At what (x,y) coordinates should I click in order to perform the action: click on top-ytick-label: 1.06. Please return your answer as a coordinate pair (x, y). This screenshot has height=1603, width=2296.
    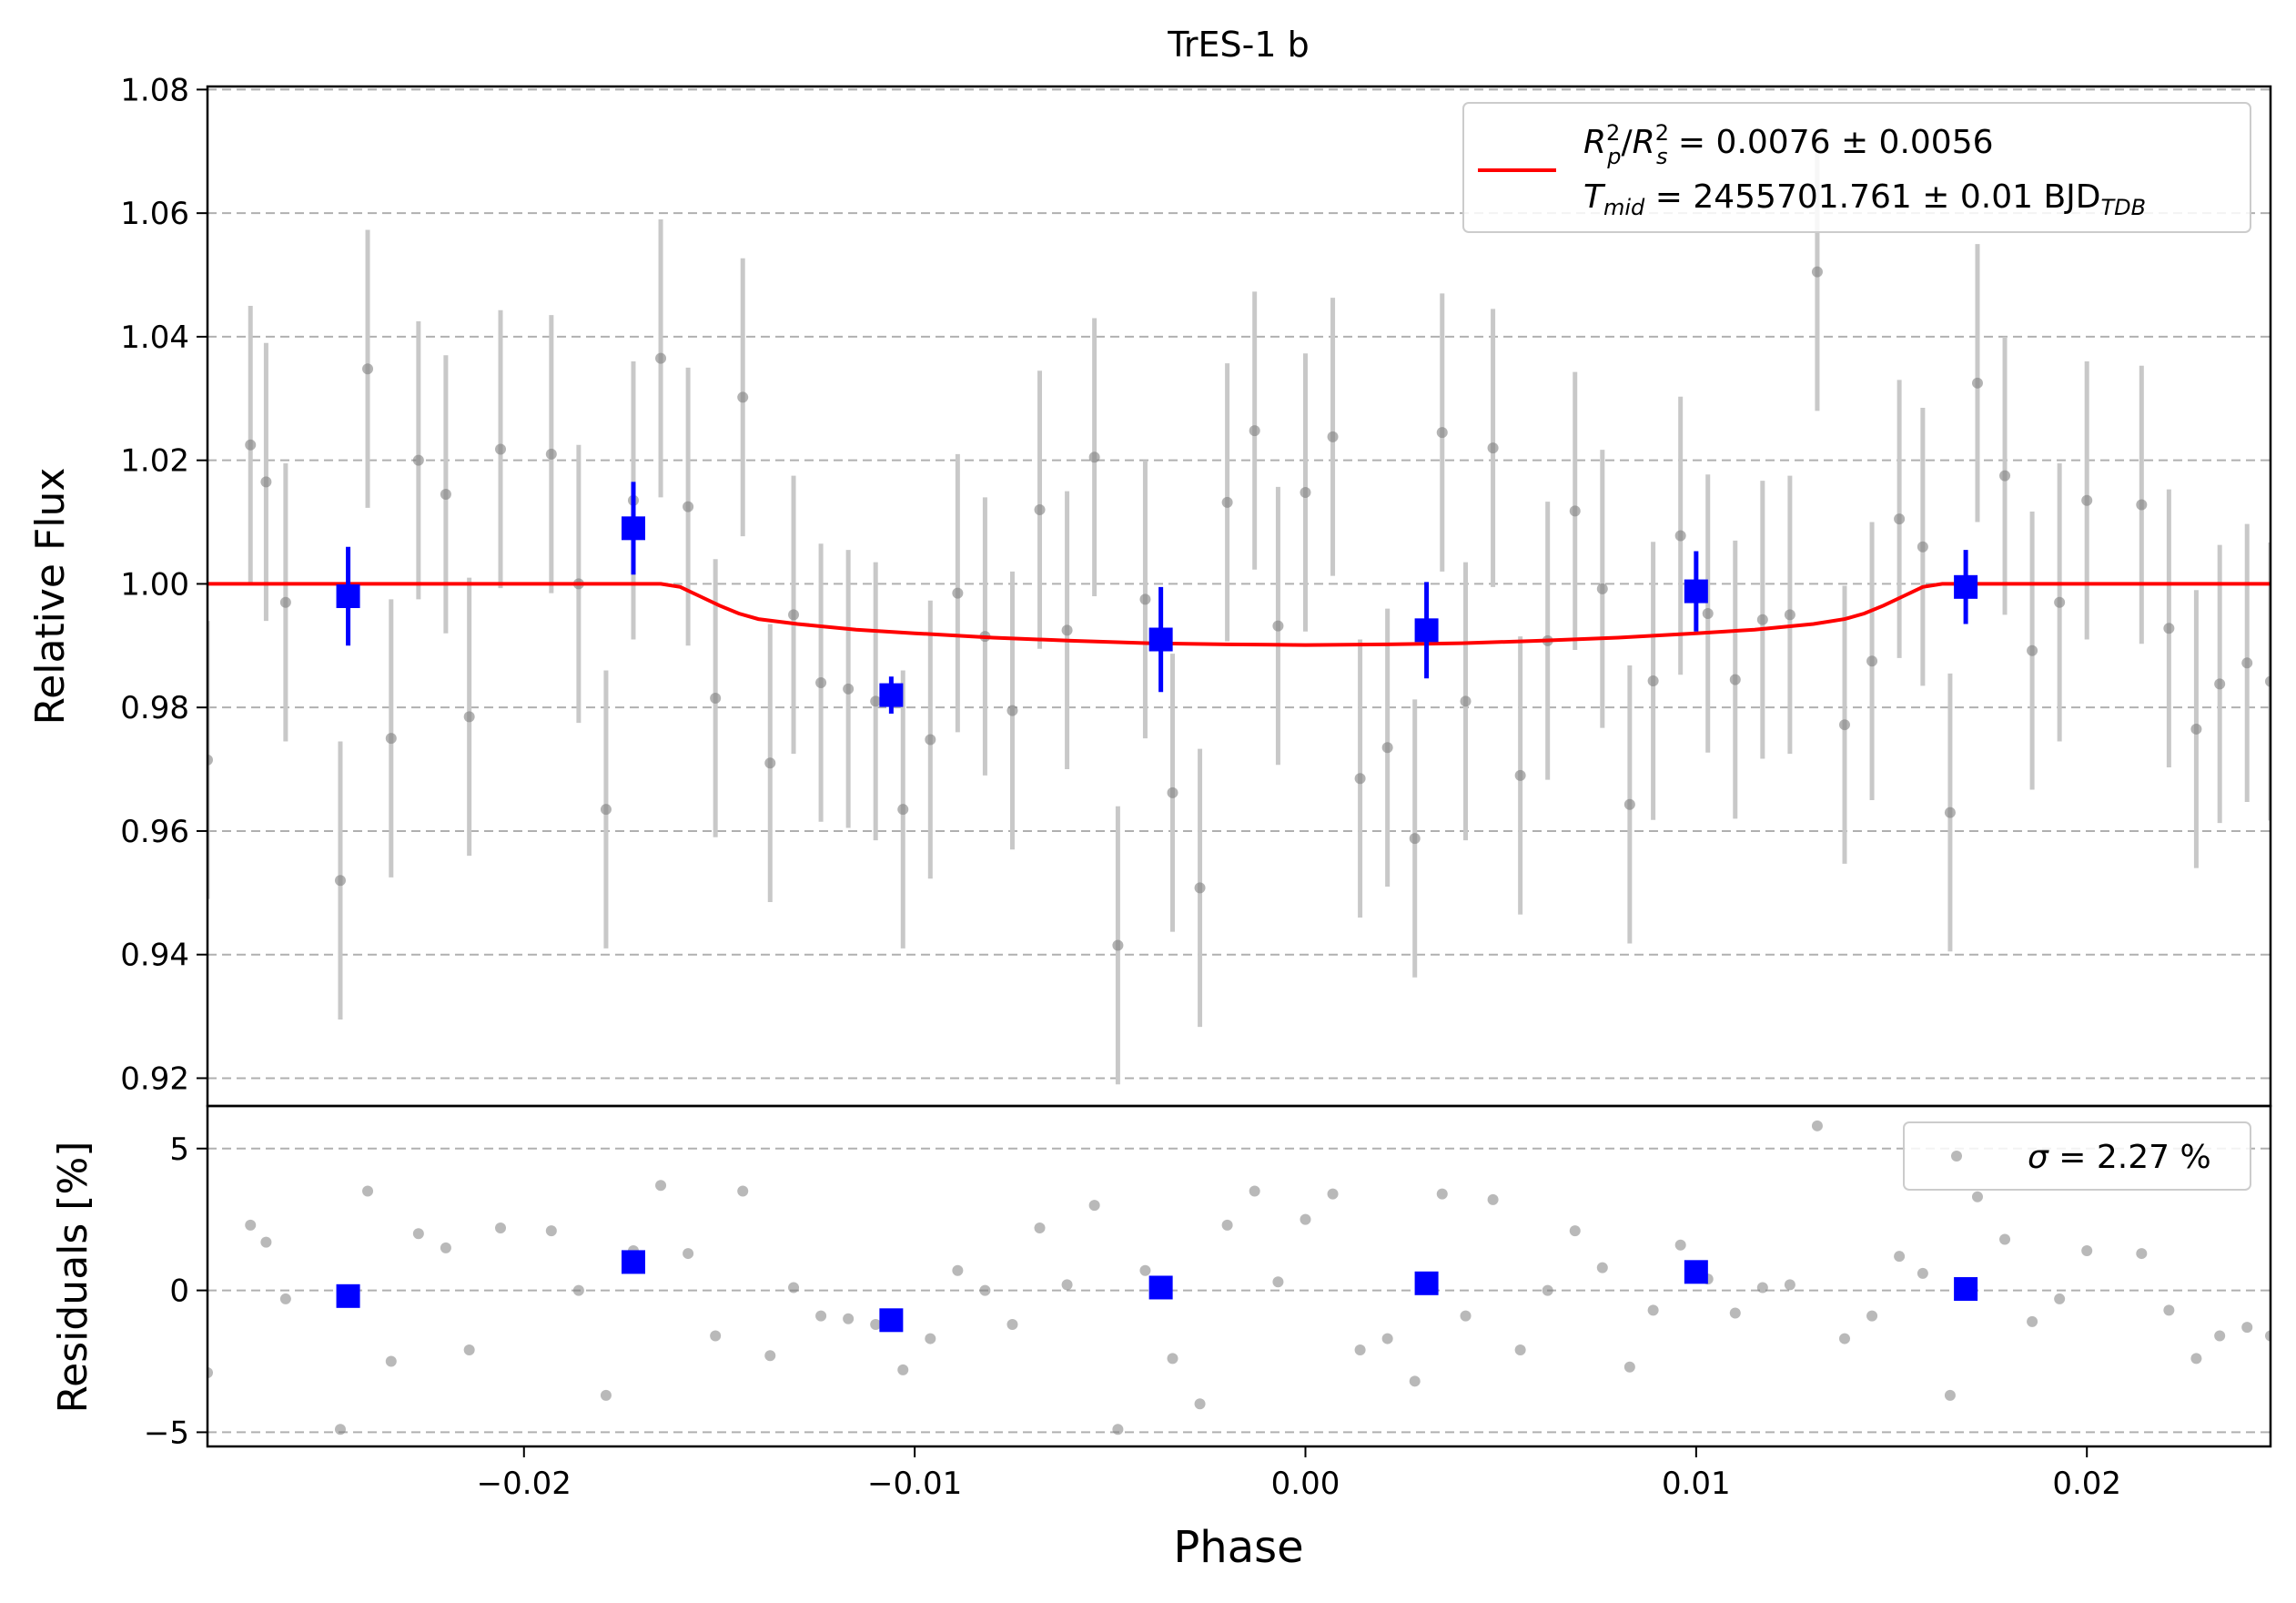
    Looking at the image, I should click on (155, 214).